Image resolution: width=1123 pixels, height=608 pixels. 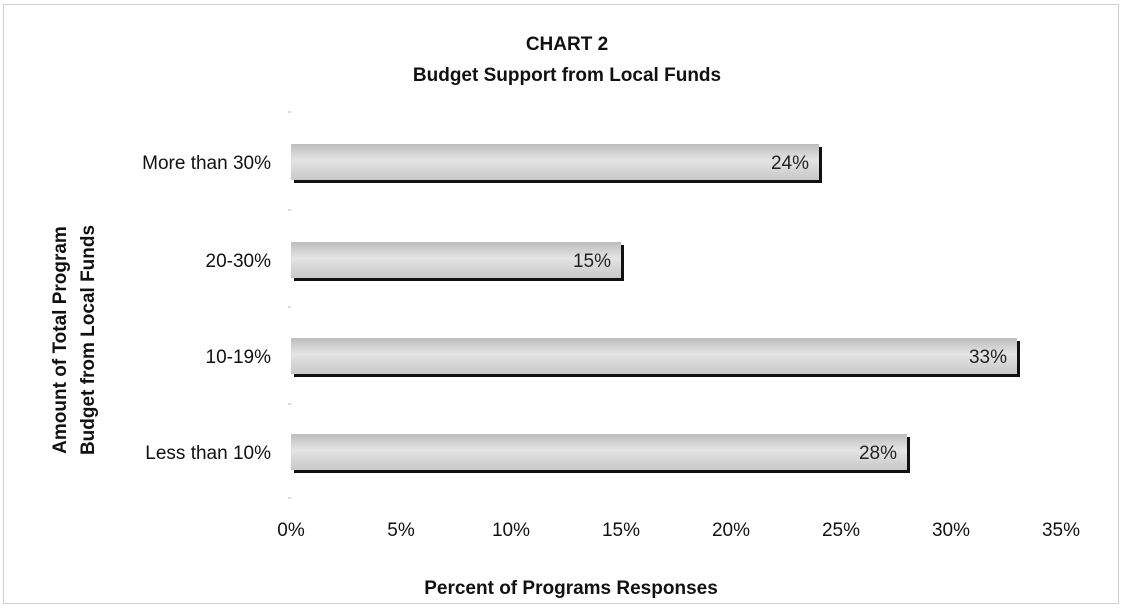 What do you see at coordinates (571, 588) in the screenshot?
I see `x-axis-title: Percent of Programs Responses` at bounding box center [571, 588].